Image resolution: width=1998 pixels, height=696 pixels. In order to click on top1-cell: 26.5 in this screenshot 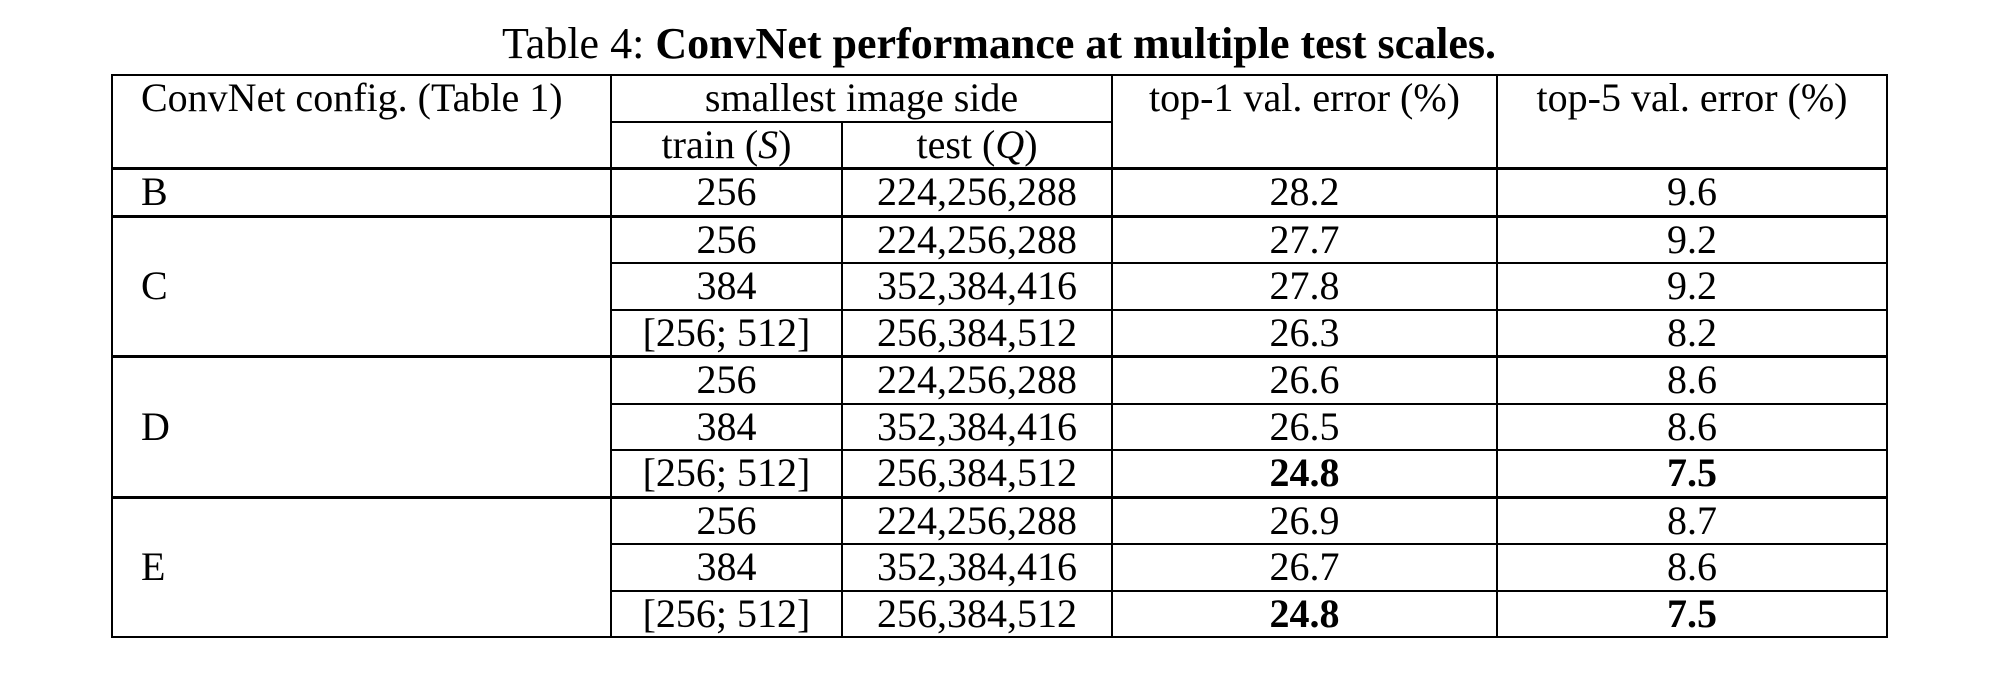, I will do `click(1305, 426)`.